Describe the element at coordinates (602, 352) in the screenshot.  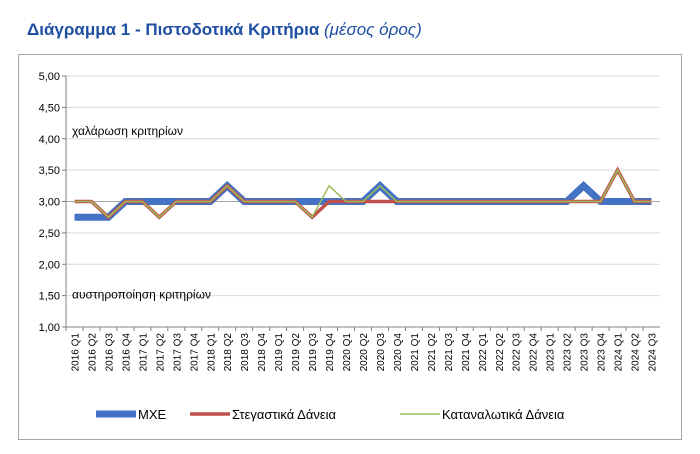
I see `x-tick-label: 2023 Q4` at that location.